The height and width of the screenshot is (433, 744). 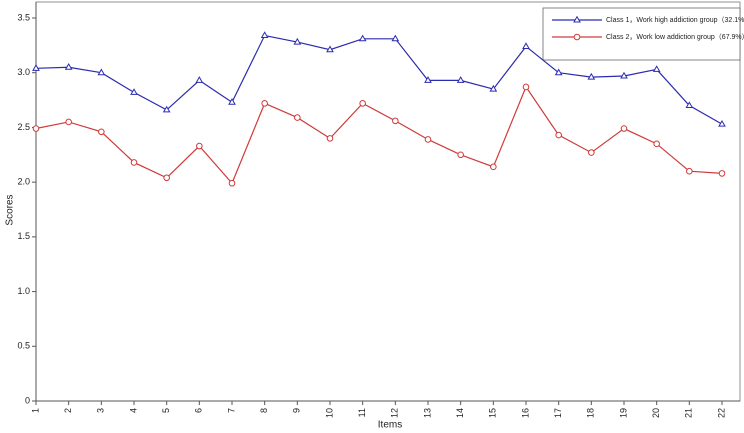 What do you see at coordinates (689, 413) in the screenshot?
I see `x-tick-label: 21` at bounding box center [689, 413].